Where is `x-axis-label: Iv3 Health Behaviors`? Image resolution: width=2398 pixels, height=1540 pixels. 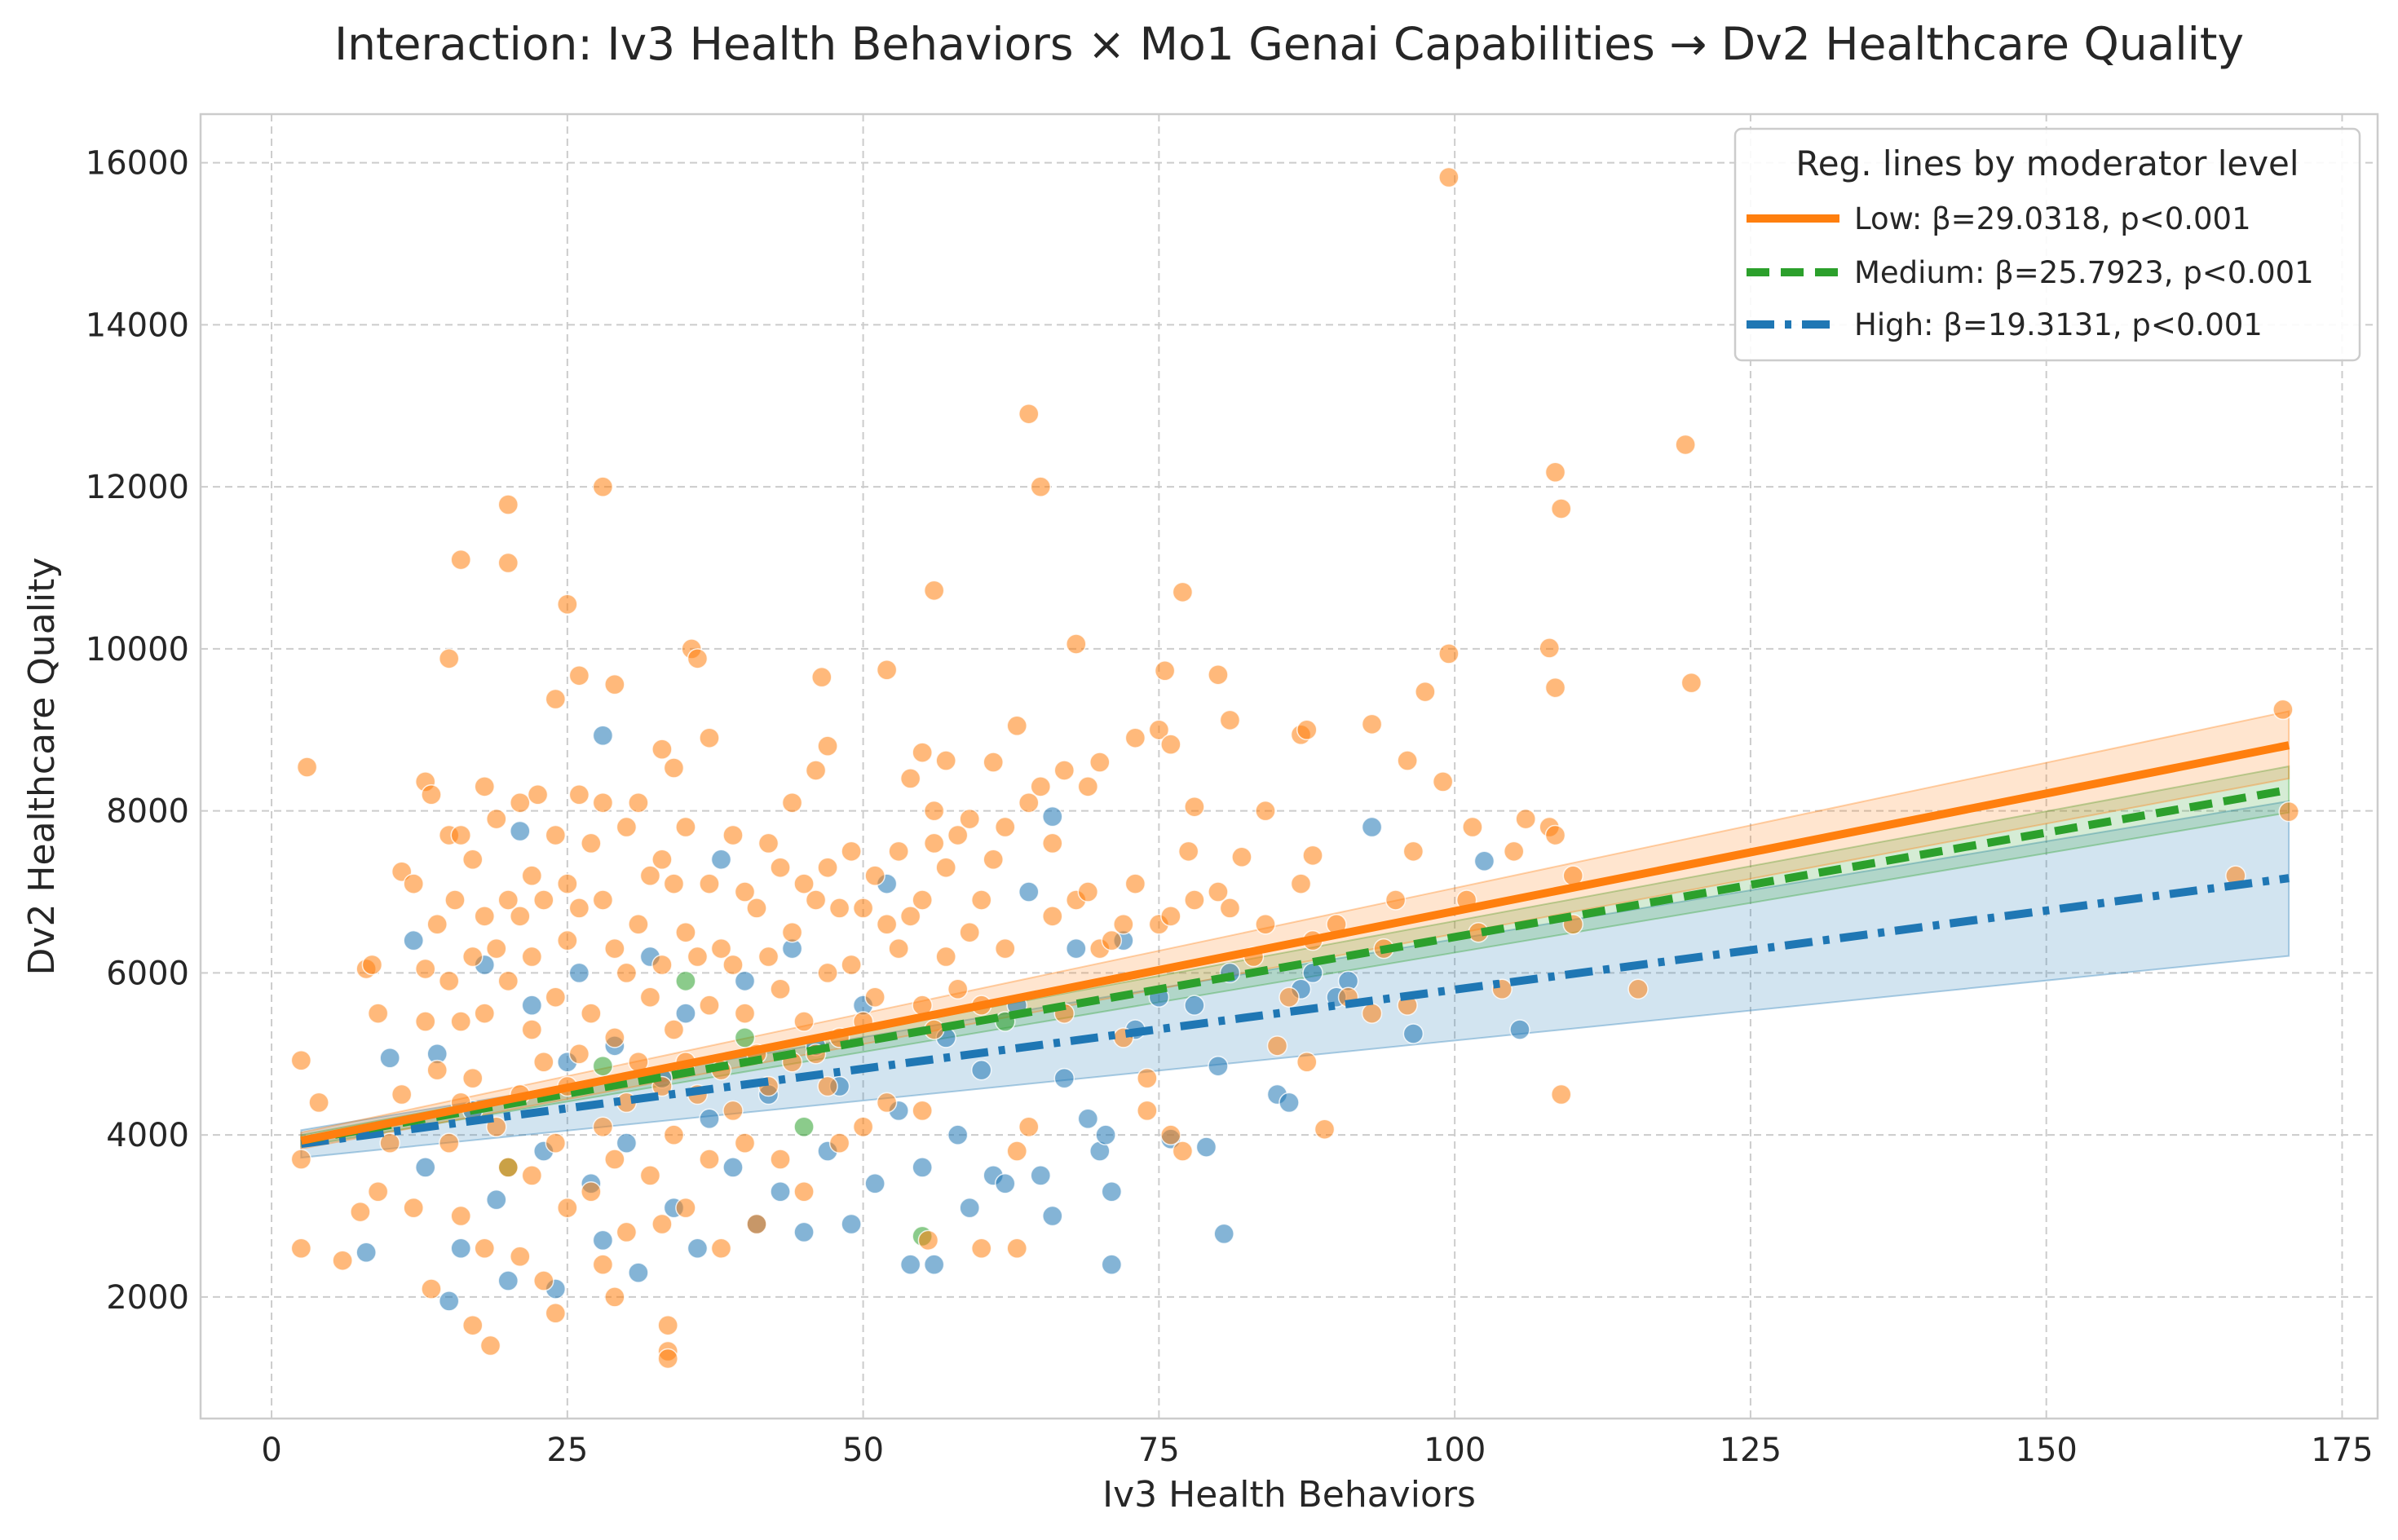
x-axis-label: Iv3 Health Behaviors is located at coordinates (1289, 1495).